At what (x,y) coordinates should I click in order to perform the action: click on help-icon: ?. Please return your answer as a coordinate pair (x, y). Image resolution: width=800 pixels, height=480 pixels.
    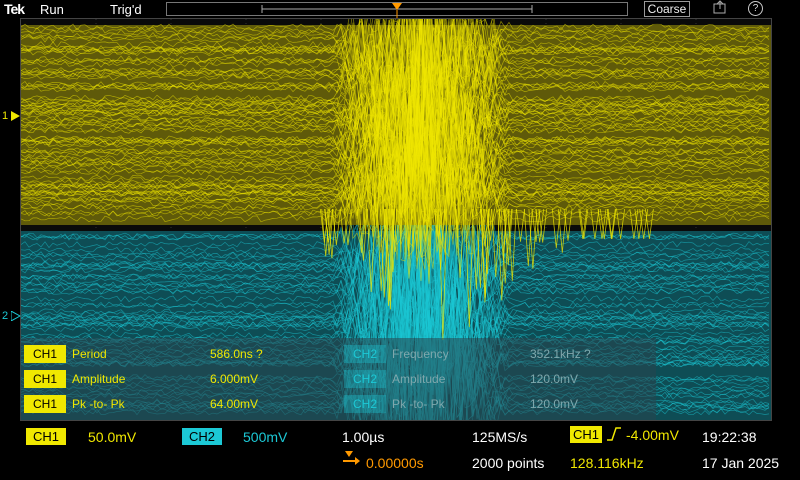
    Looking at the image, I should click on (755, 8).